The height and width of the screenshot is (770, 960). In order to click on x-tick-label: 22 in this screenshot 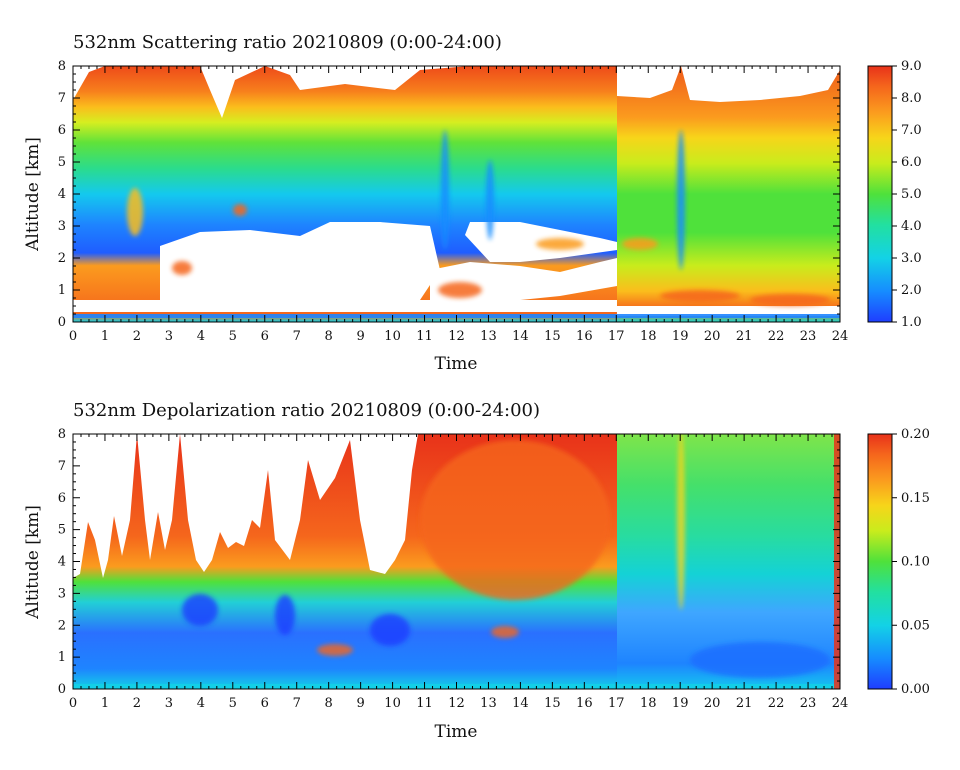, I will do `click(776, 336)`.